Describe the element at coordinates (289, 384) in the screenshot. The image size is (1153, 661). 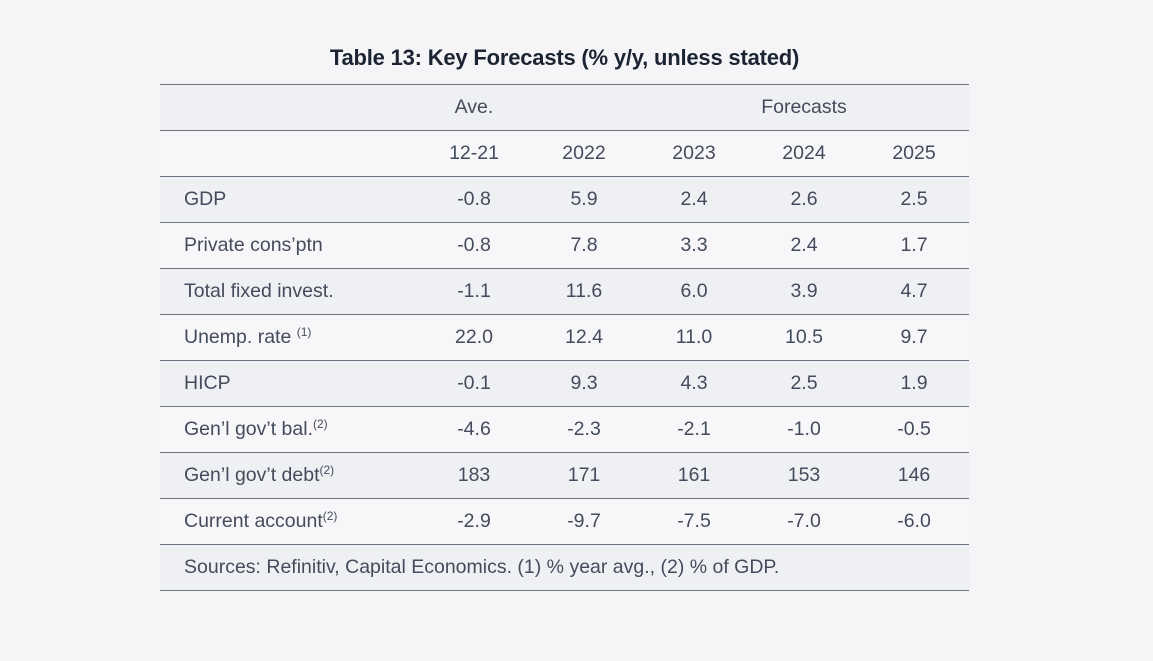
I see `row-label: HICP` at that location.